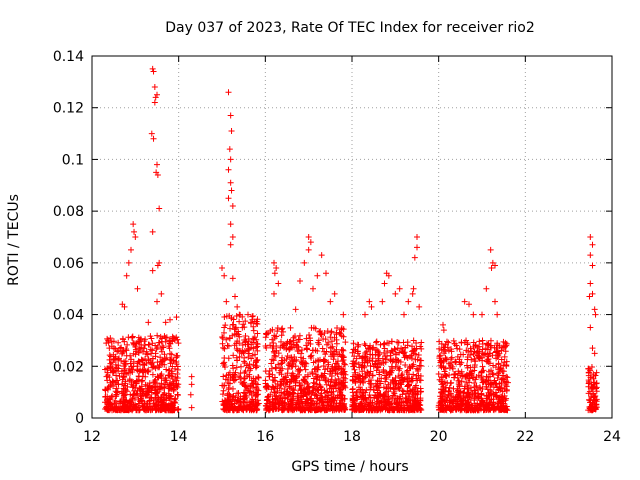 The height and width of the screenshot is (480, 640). What do you see at coordinates (525, 437) in the screenshot?
I see `x-tick-label: 22` at bounding box center [525, 437].